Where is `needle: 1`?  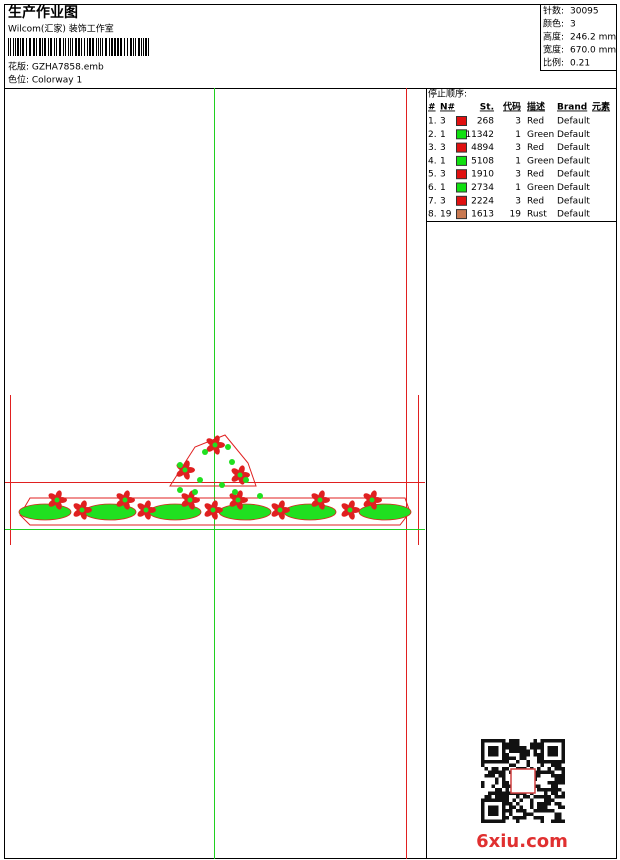 needle: 1 is located at coordinates (443, 161).